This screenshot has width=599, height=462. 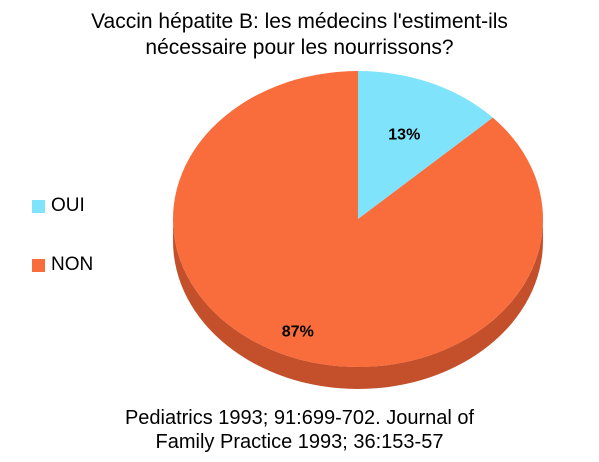 I want to click on legend-swatch-oui, so click(x=38, y=206).